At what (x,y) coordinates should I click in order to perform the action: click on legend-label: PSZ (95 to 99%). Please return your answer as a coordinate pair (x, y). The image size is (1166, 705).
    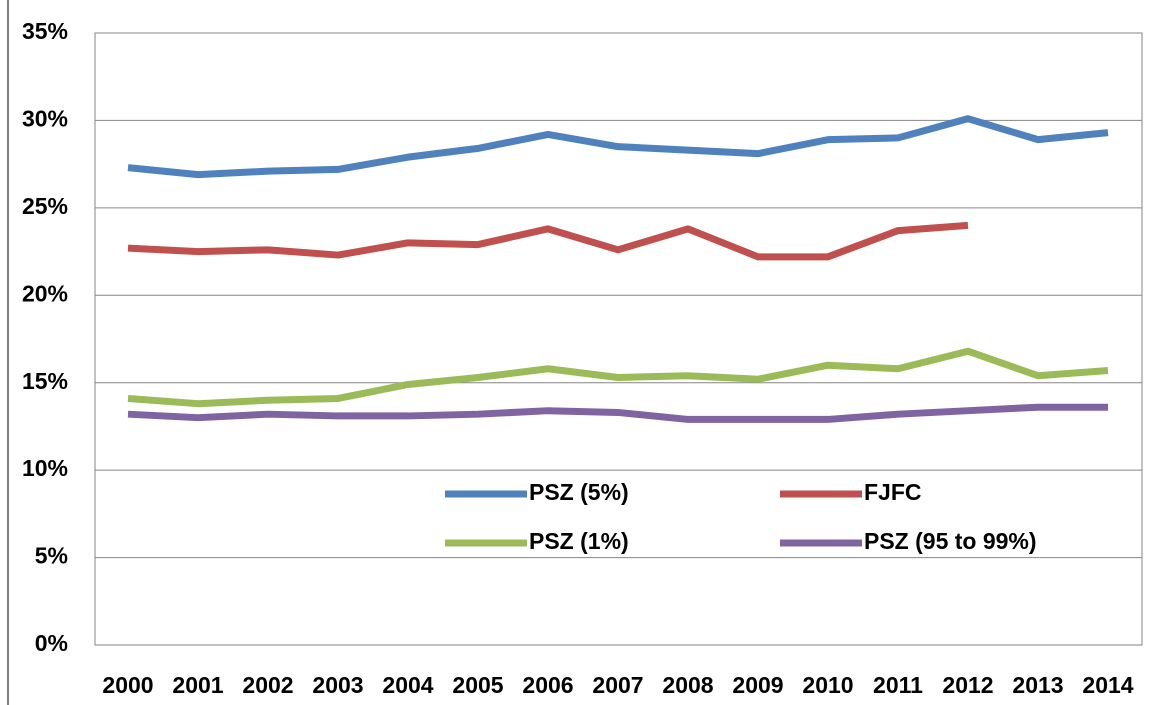
    Looking at the image, I should click on (950, 541).